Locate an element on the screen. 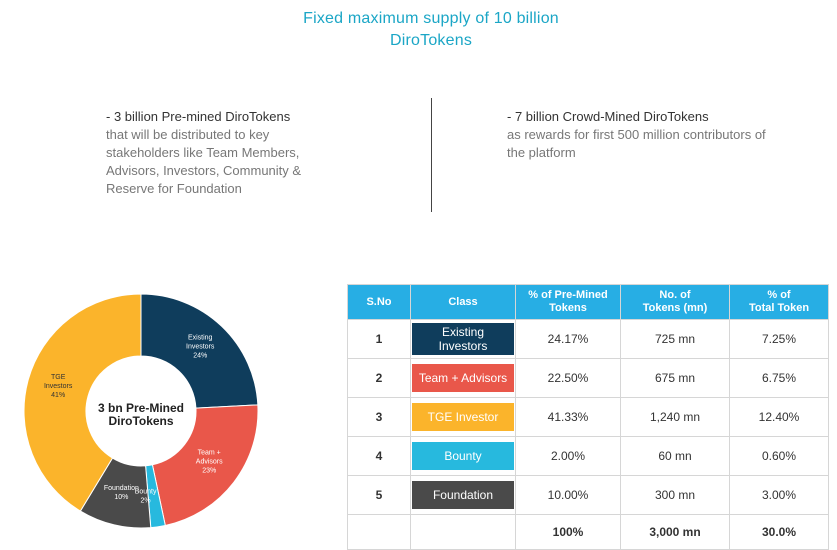 Image resolution: width=837 pixels, height=550 pixels. row-tokens: 675 mn is located at coordinates (675, 378).